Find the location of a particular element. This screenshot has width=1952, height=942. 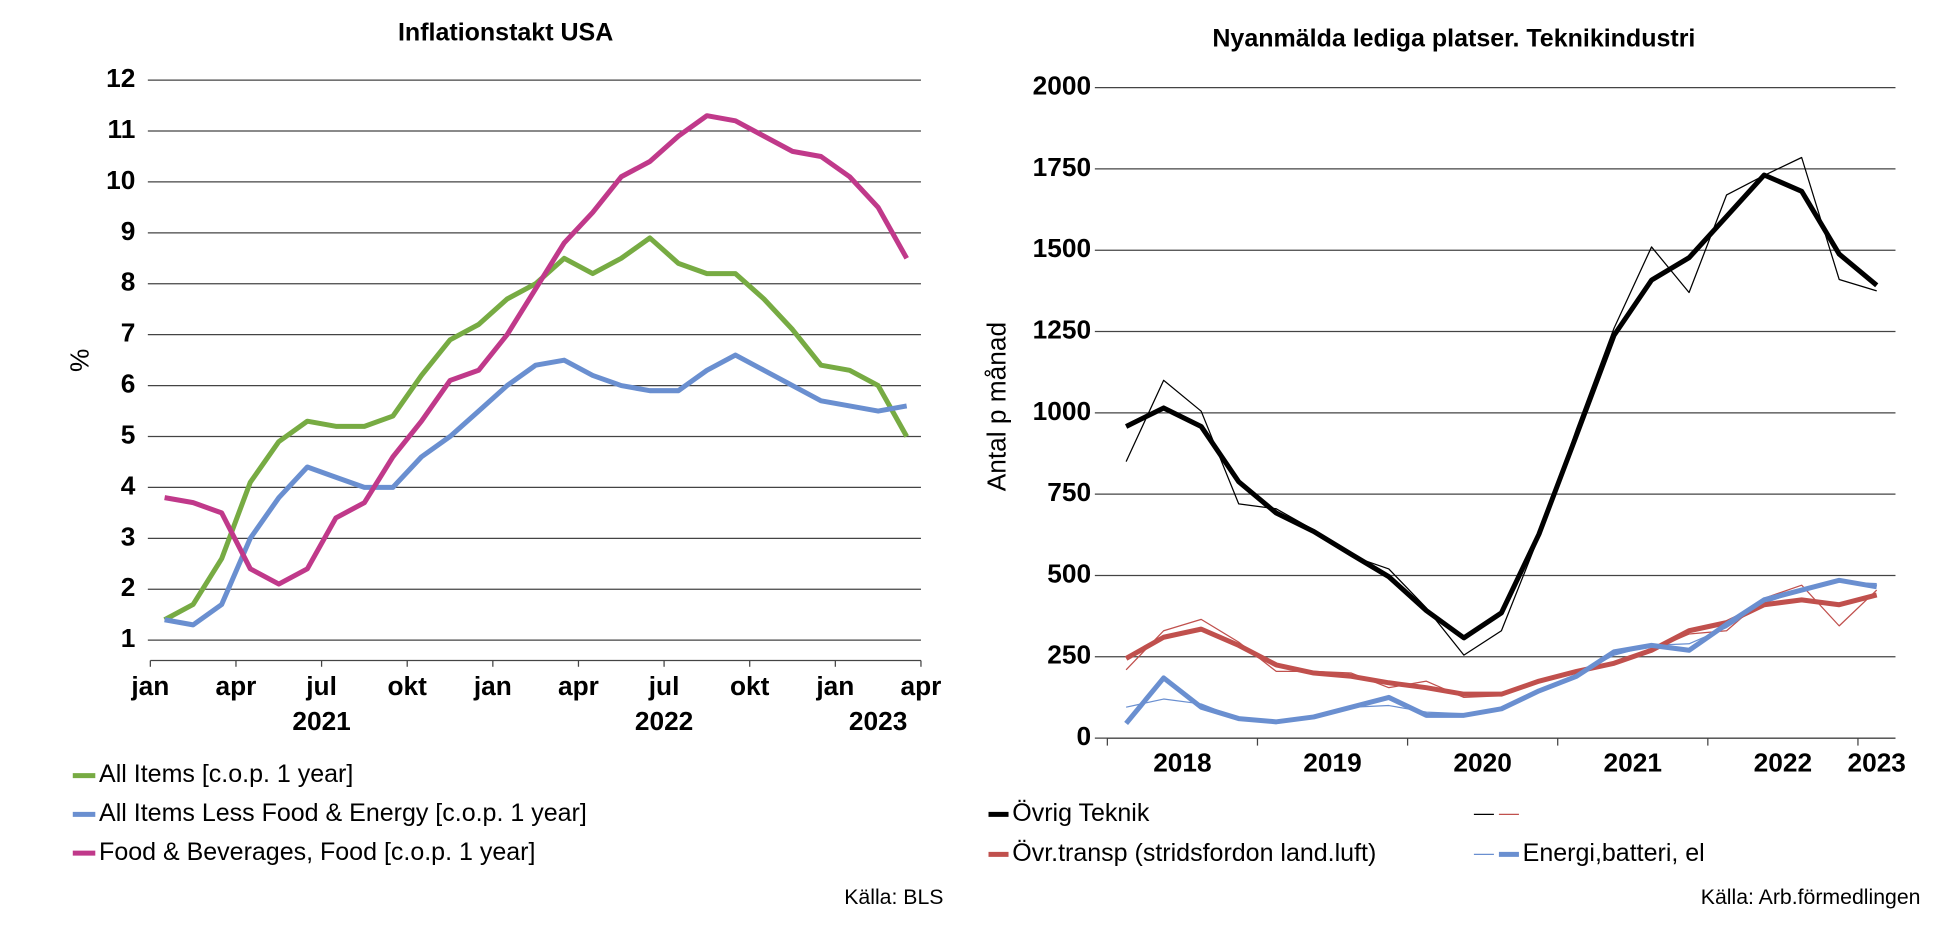

y-tick-label: 7 is located at coordinates (128, 333).